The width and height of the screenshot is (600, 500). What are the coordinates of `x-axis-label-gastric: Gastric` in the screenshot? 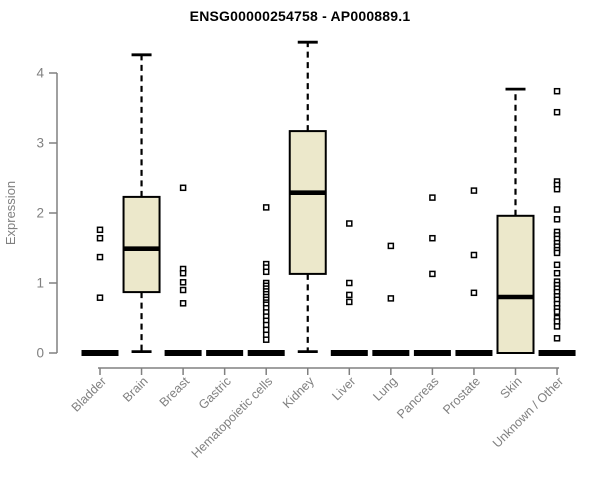 It's located at (215, 393).